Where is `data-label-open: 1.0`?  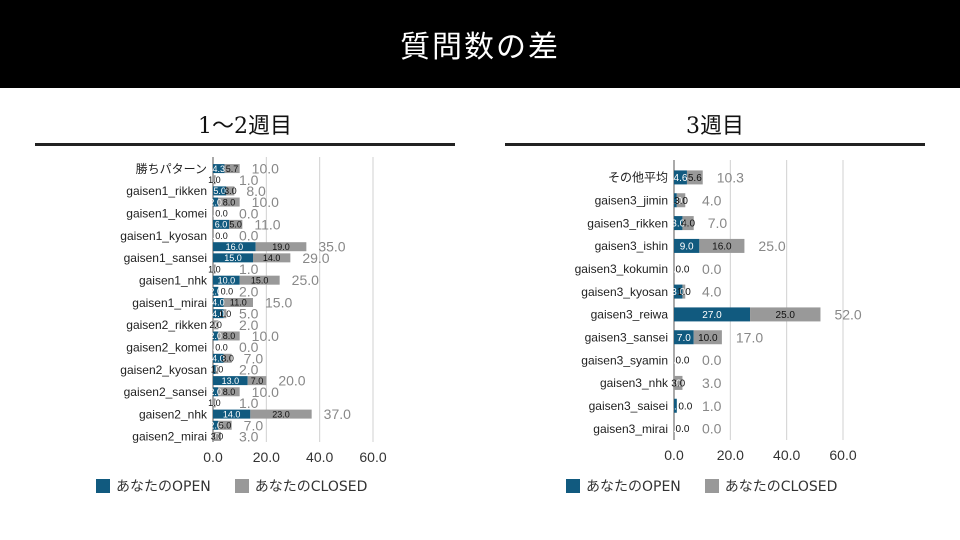
data-label-open: 1.0 is located at coordinates (675, 406).